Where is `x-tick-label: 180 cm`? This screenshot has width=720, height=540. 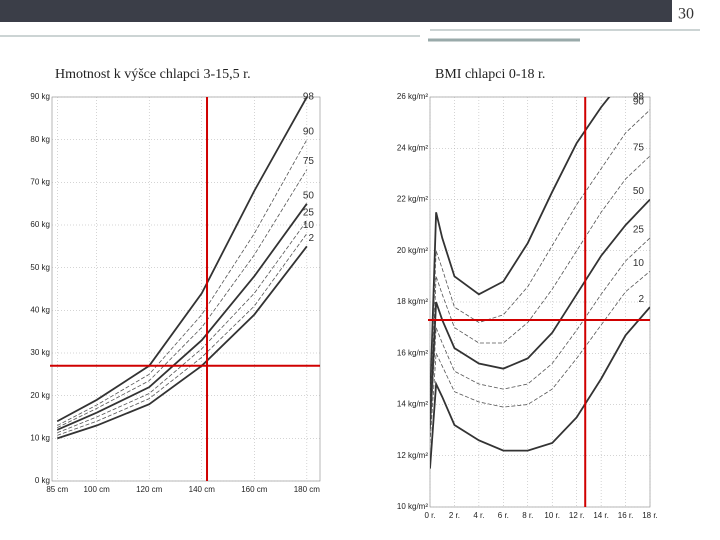 x-tick-label: 180 cm is located at coordinates (307, 489).